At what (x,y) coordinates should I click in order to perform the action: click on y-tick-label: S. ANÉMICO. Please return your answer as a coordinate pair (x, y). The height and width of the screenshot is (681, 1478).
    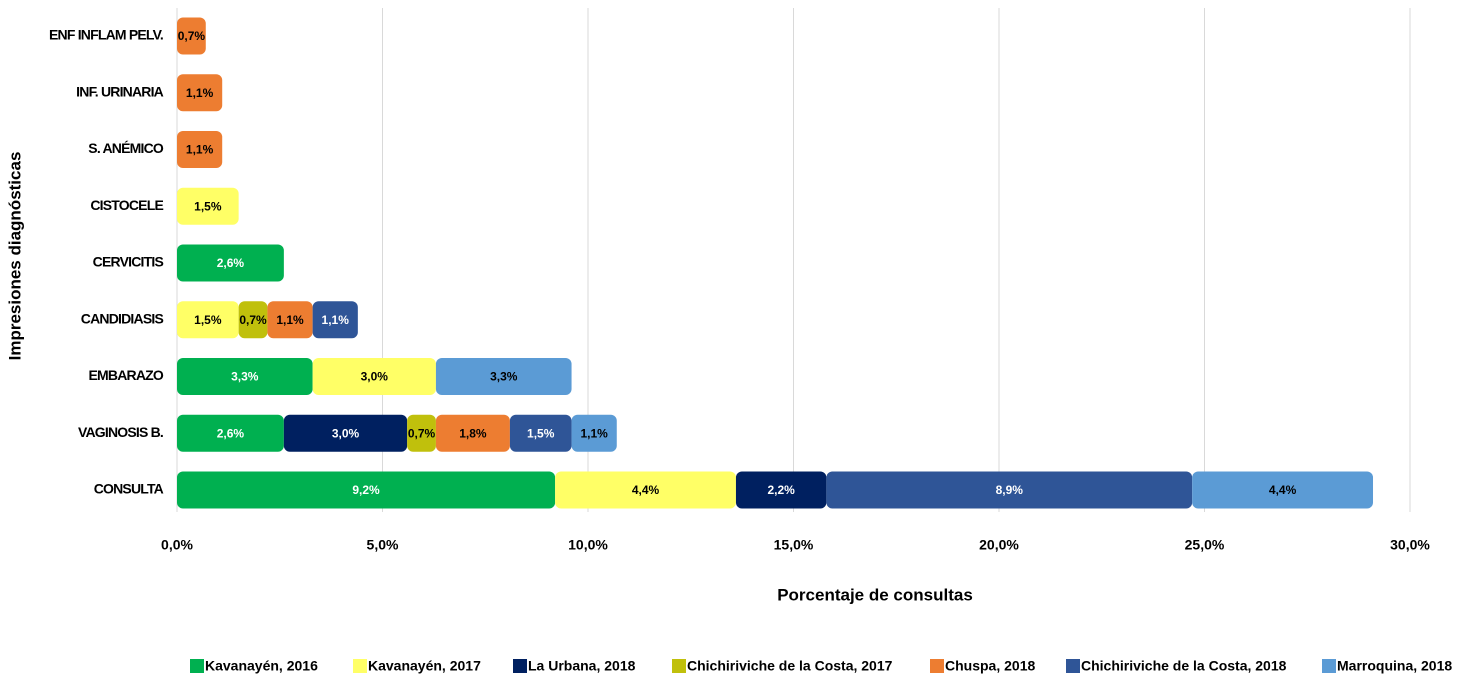
    Looking at the image, I should click on (126, 148).